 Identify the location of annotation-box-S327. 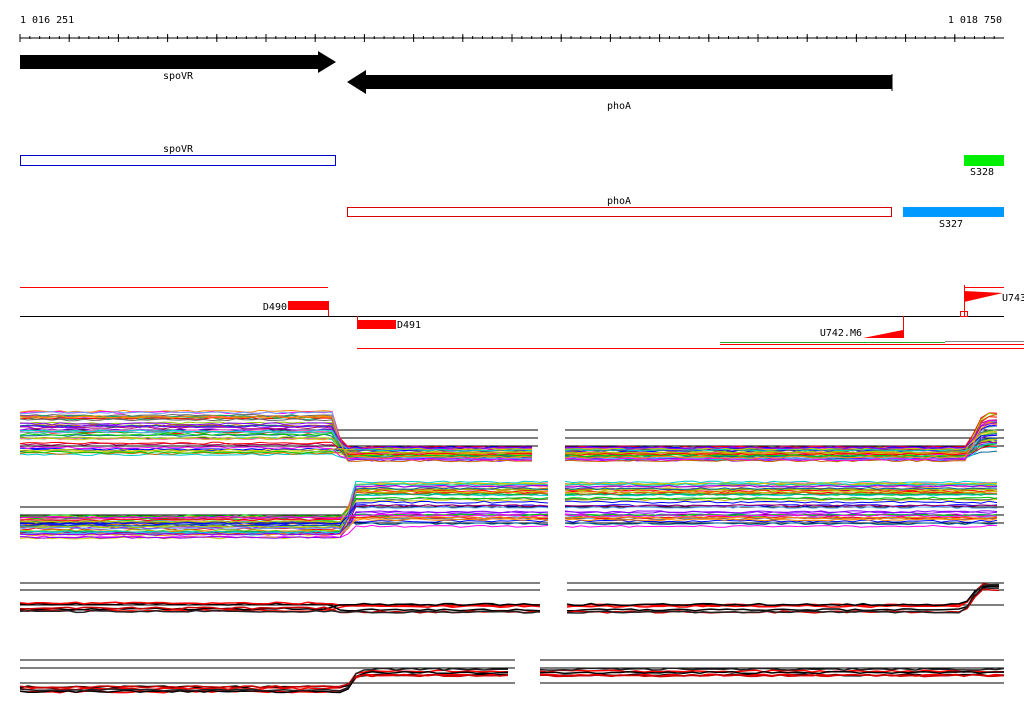
(953, 212).